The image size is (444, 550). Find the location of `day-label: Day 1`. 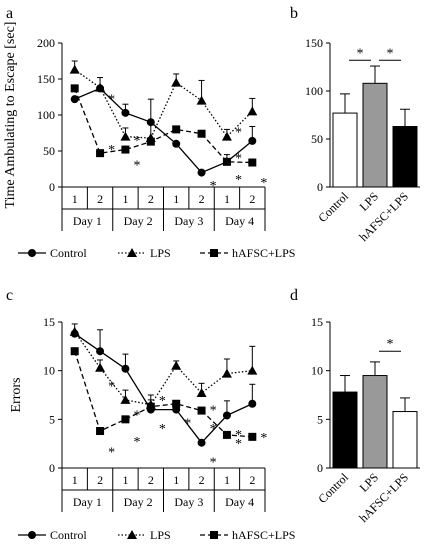

day-label: Day 1 is located at coordinates (87, 221).